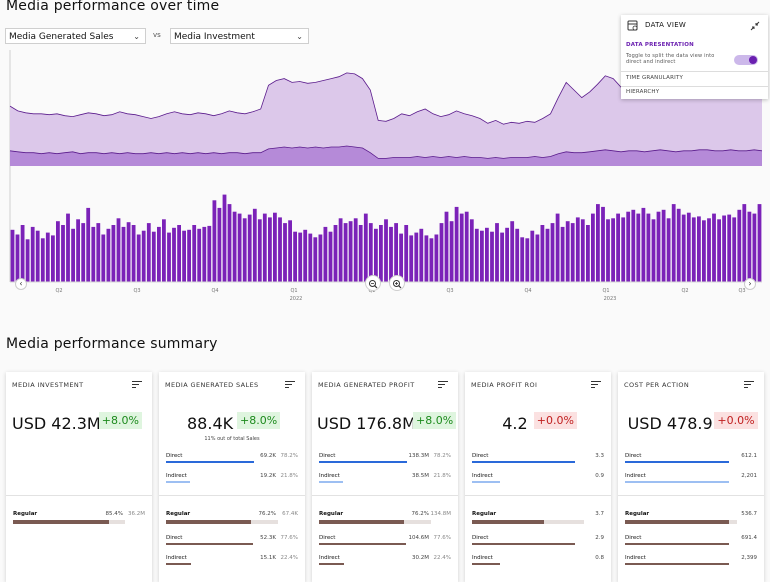  Describe the element at coordinates (480, 456) in the screenshot. I see `row-label: Direct` at that location.